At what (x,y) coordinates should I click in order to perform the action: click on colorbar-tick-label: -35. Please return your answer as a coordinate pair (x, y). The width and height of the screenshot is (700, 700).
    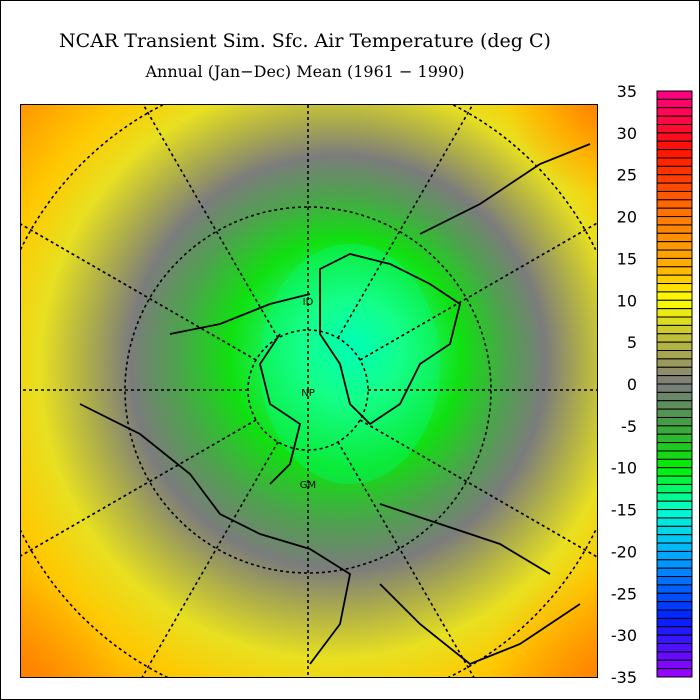
    Looking at the image, I should click on (624, 677).